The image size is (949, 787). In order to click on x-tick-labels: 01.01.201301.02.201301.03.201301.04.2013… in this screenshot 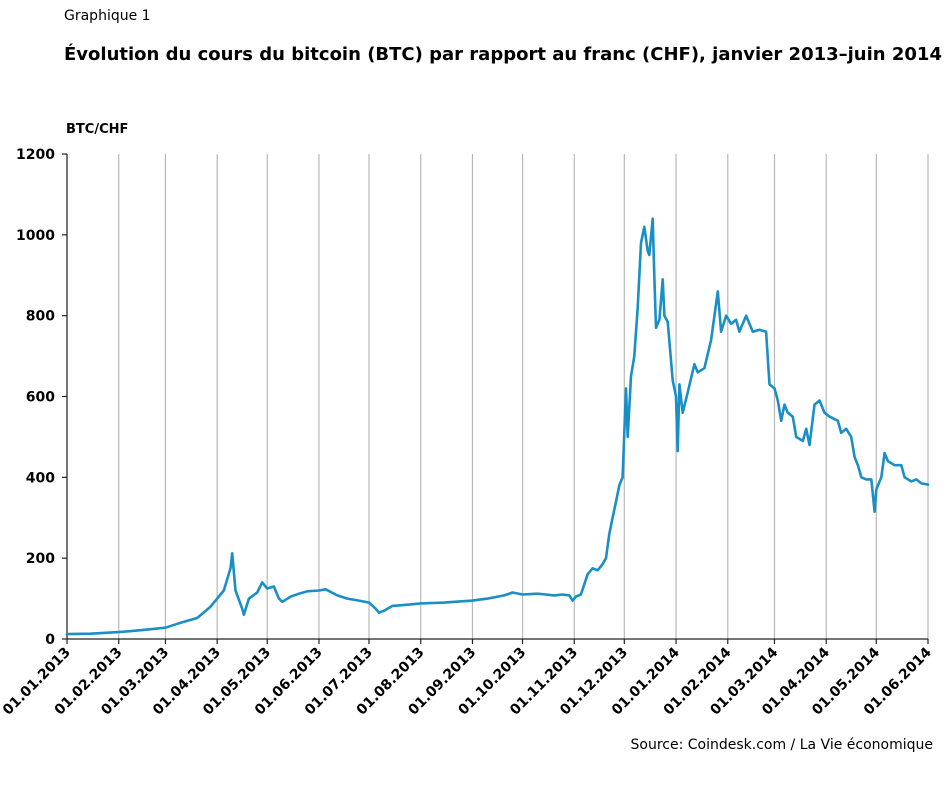, I will do `click(467, 681)`.